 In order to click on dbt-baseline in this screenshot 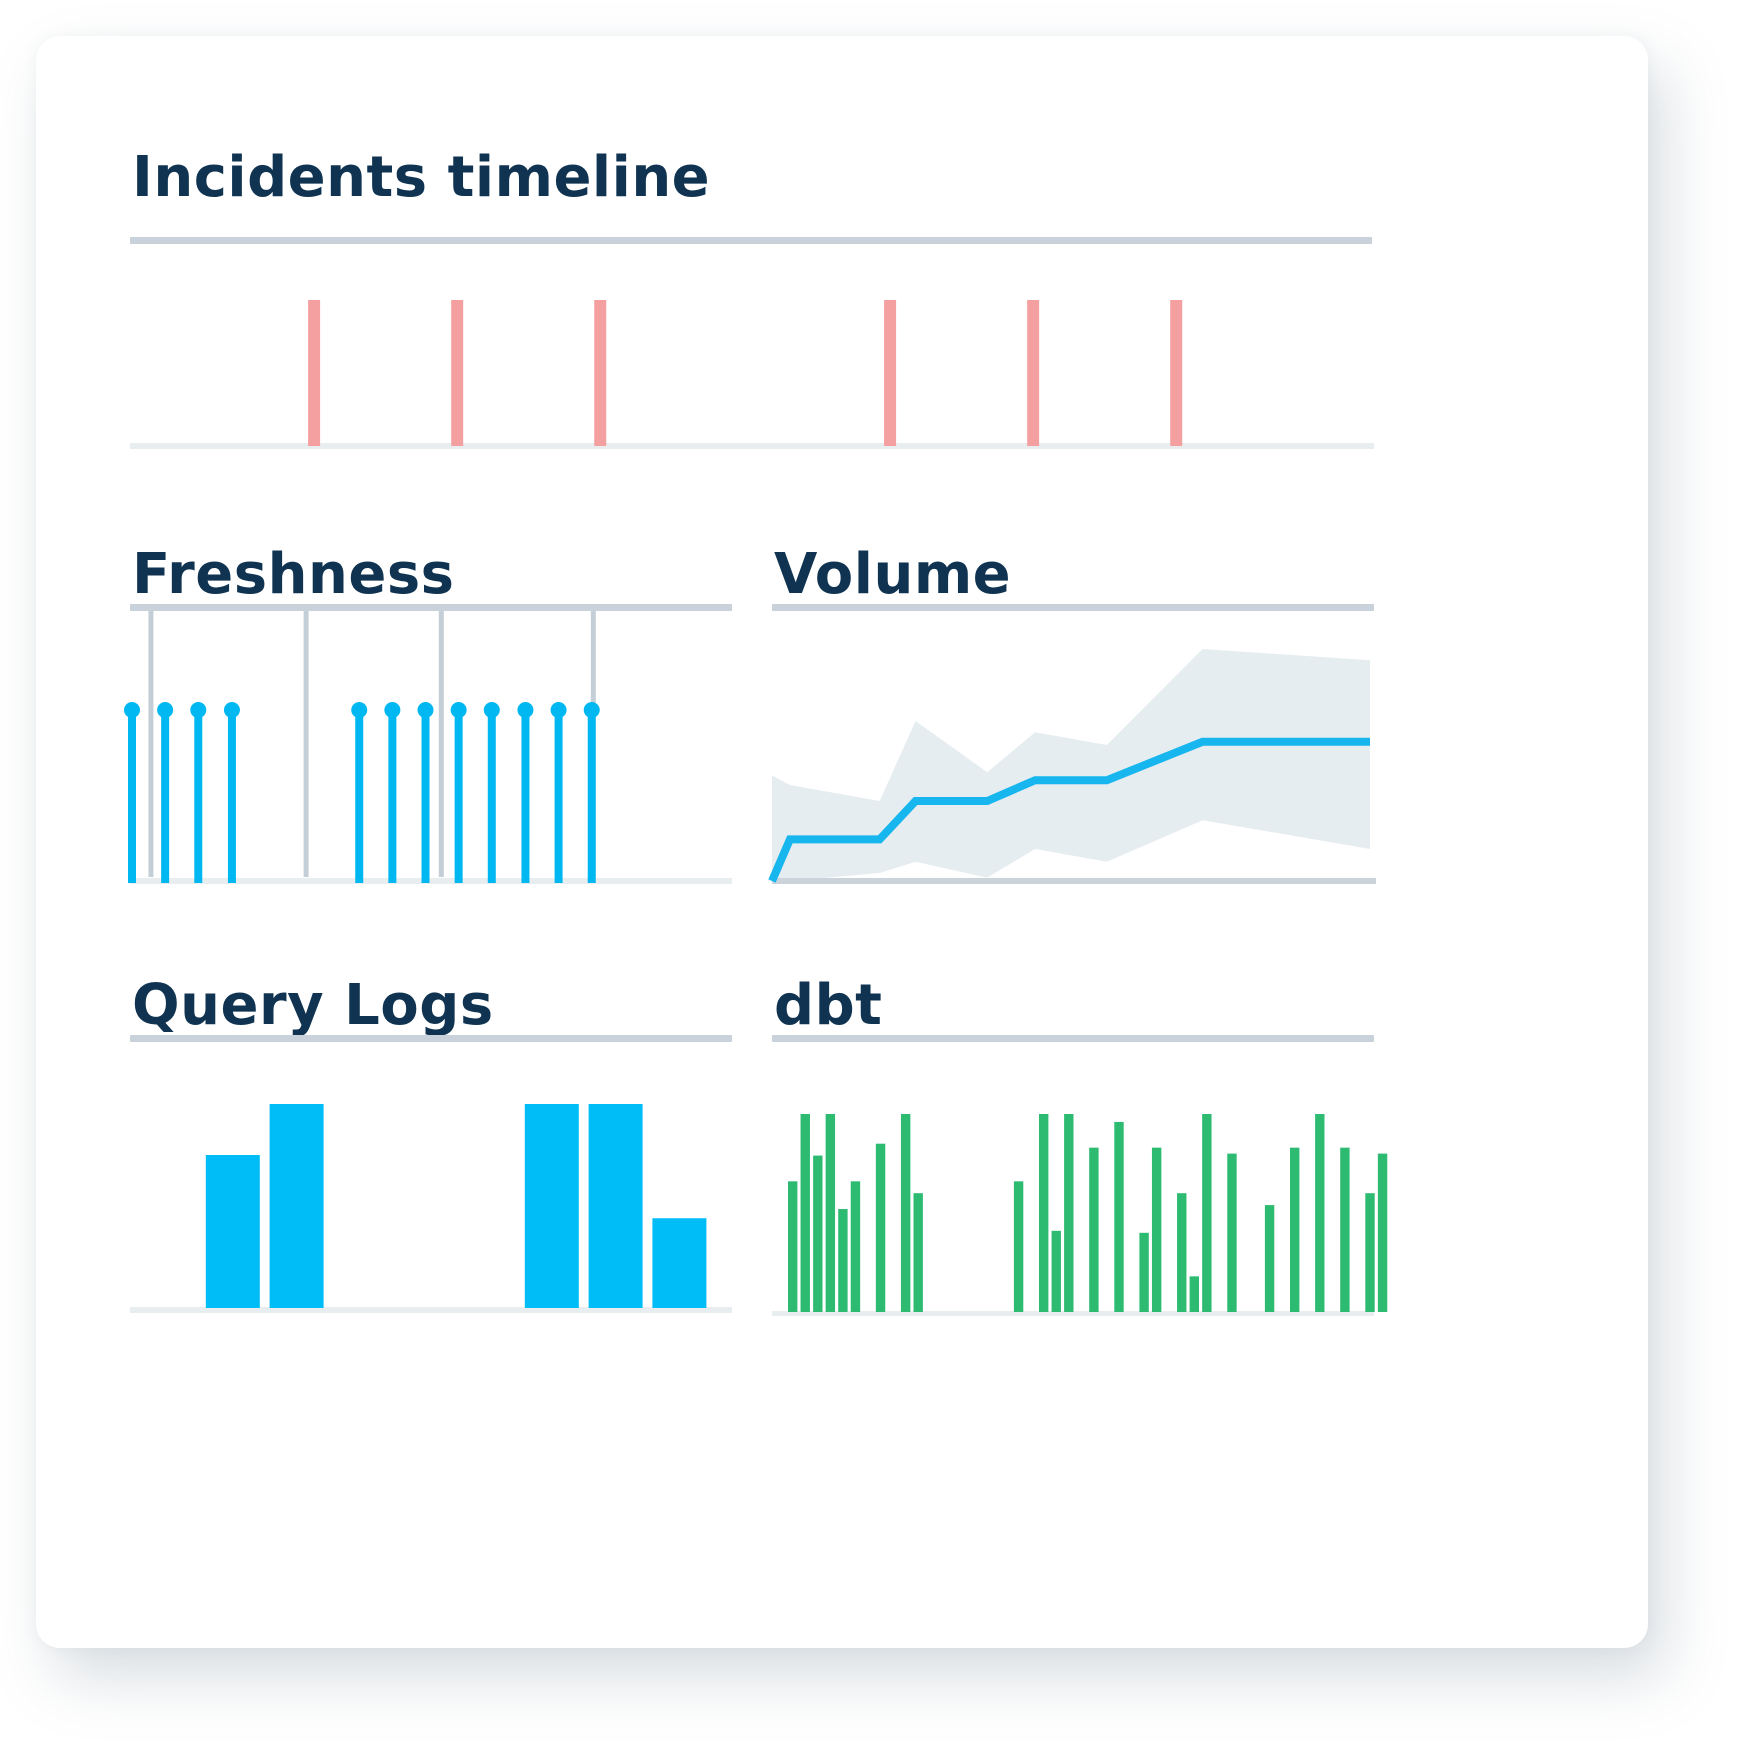, I will do `click(1073, 1313)`.